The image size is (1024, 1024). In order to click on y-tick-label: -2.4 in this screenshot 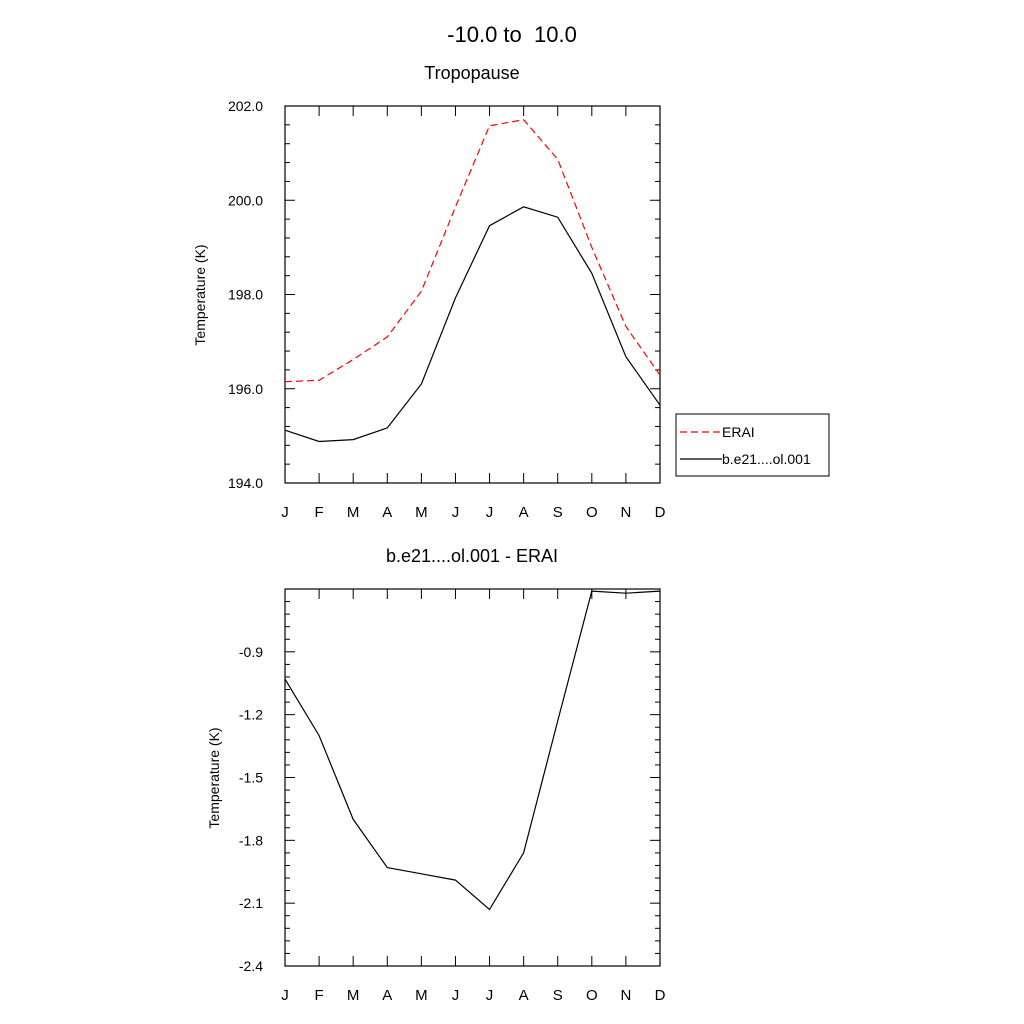, I will do `click(251, 966)`.